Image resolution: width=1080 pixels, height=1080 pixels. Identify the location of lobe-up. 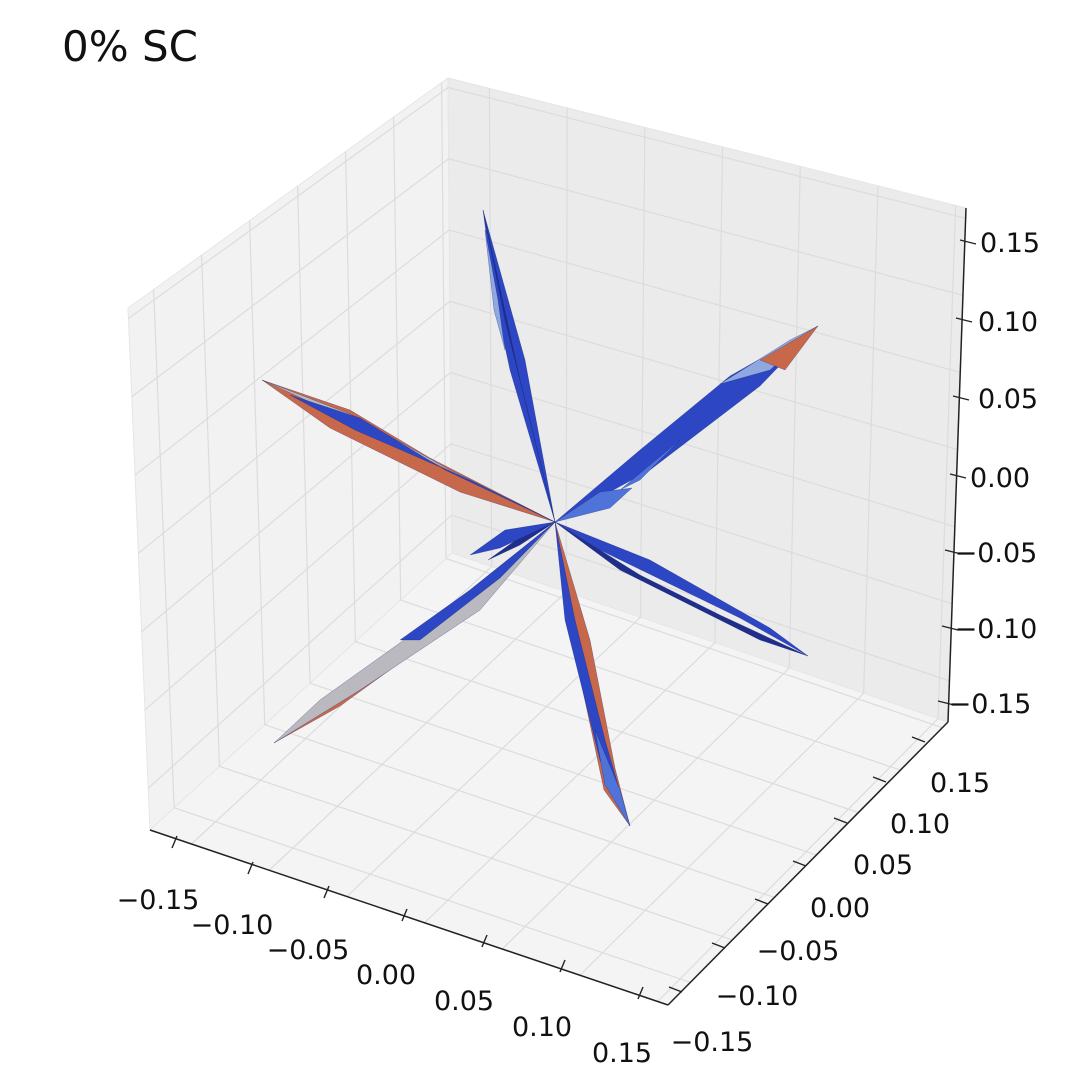
(495, 290).